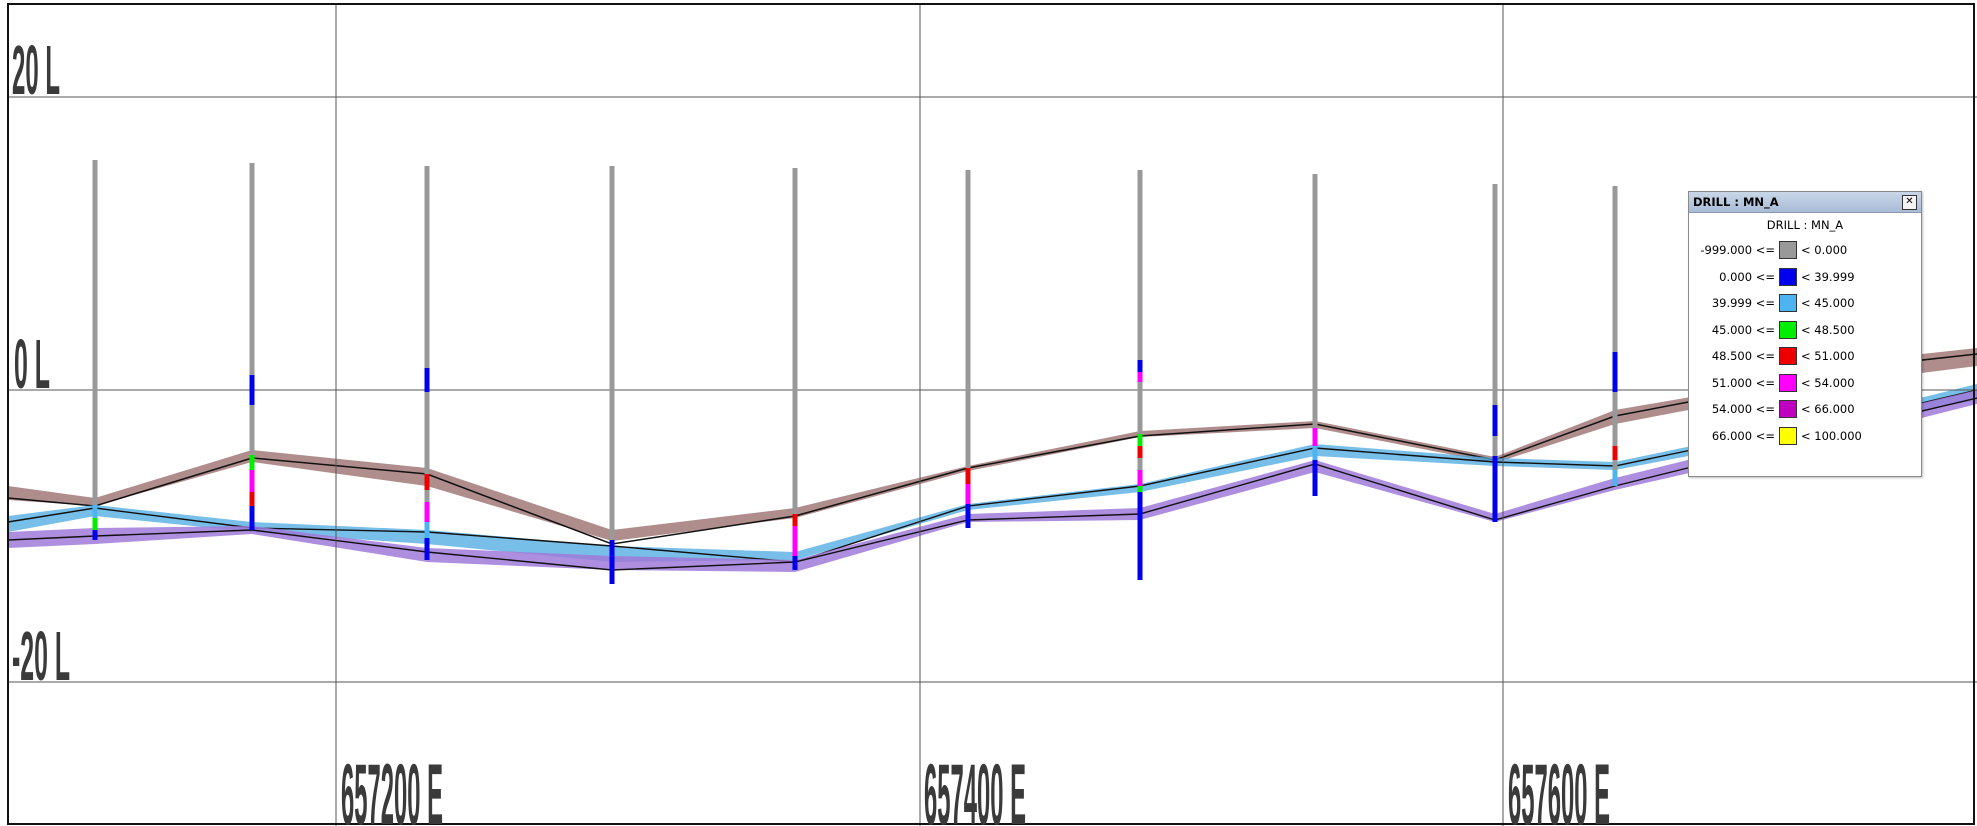  I want to click on legend-range-low: 45.000 <=, so click(1743, 329).